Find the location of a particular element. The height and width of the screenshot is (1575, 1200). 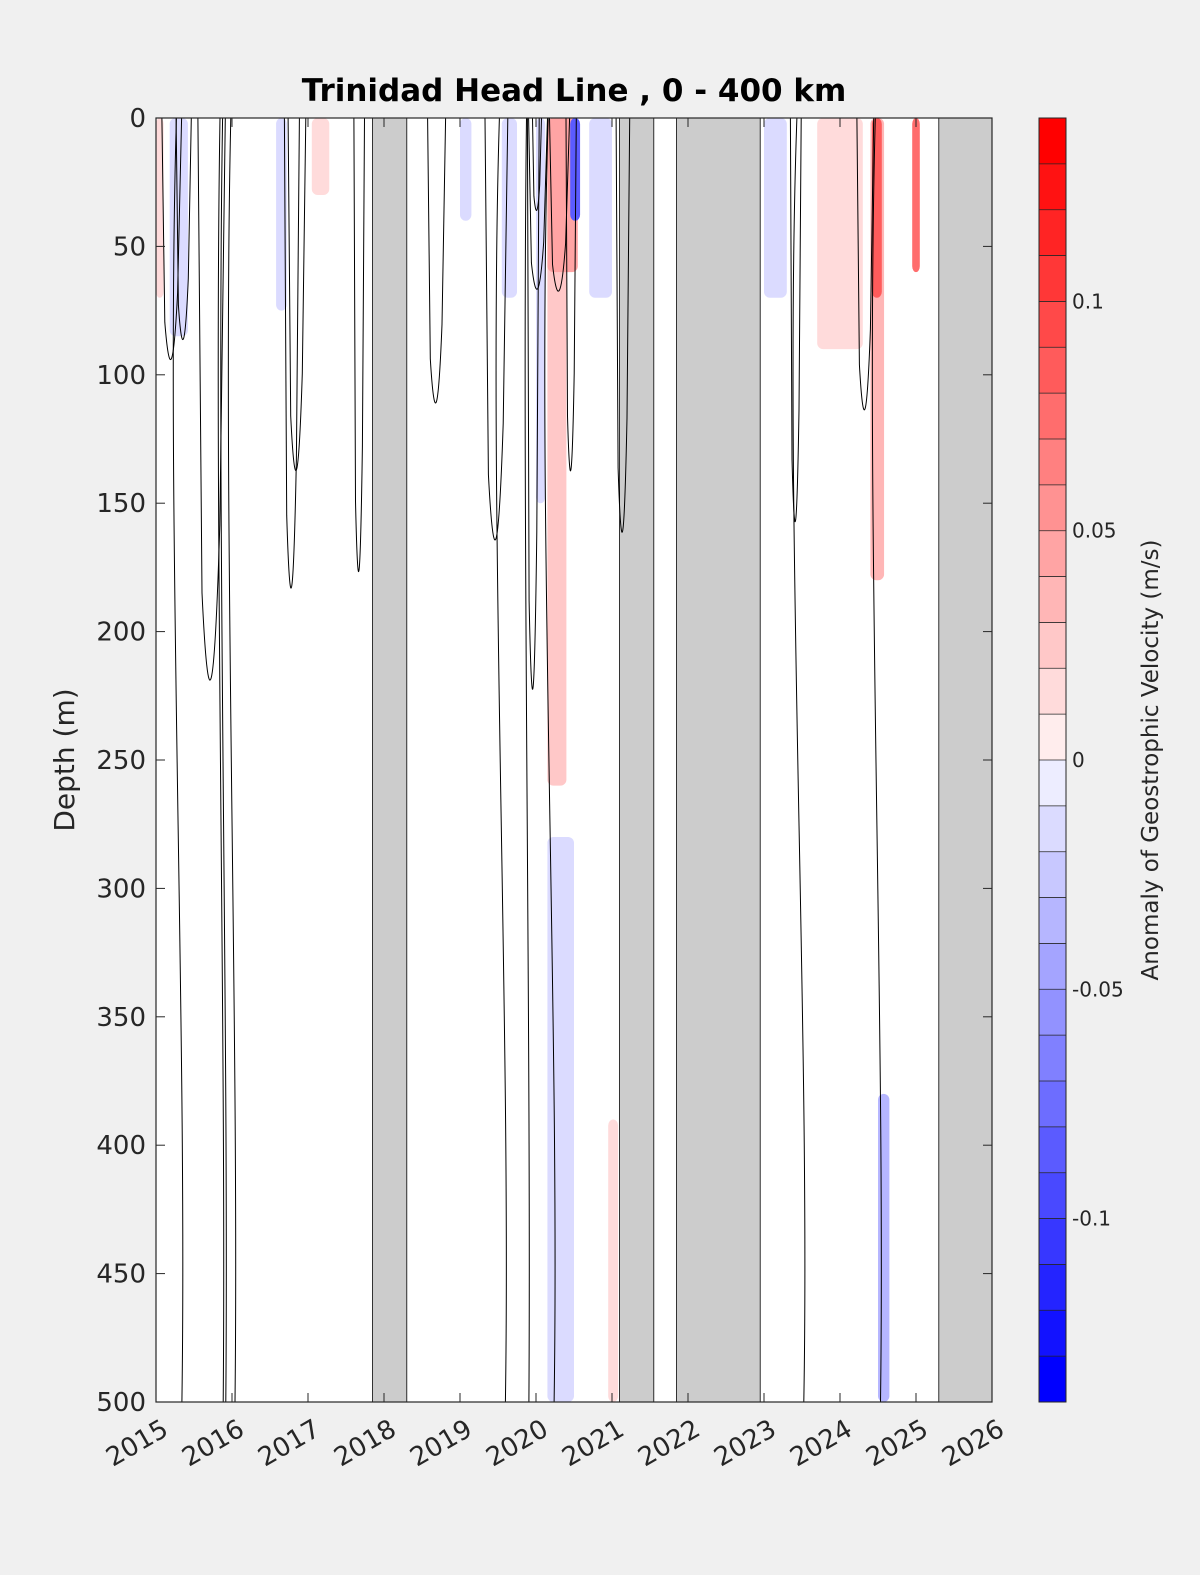

y-tick-label: 150 is located at coordinates (121, 504).